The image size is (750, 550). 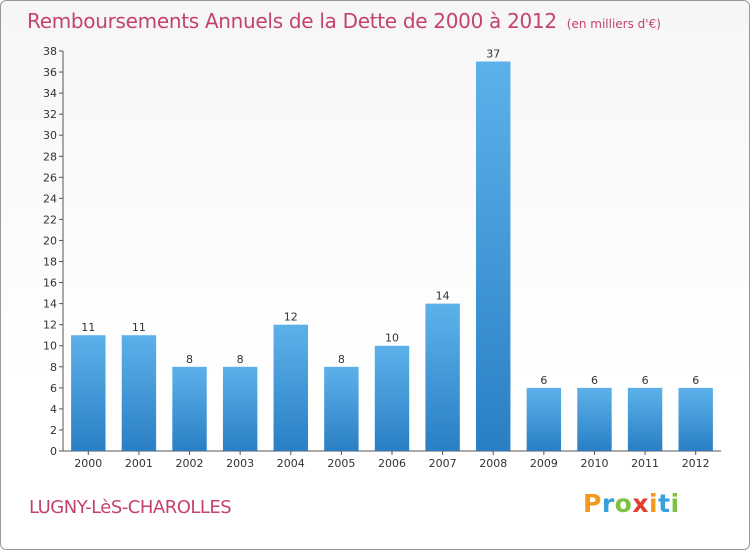 I want to click on y-tick-label: 16, so click(x=50, y=283).